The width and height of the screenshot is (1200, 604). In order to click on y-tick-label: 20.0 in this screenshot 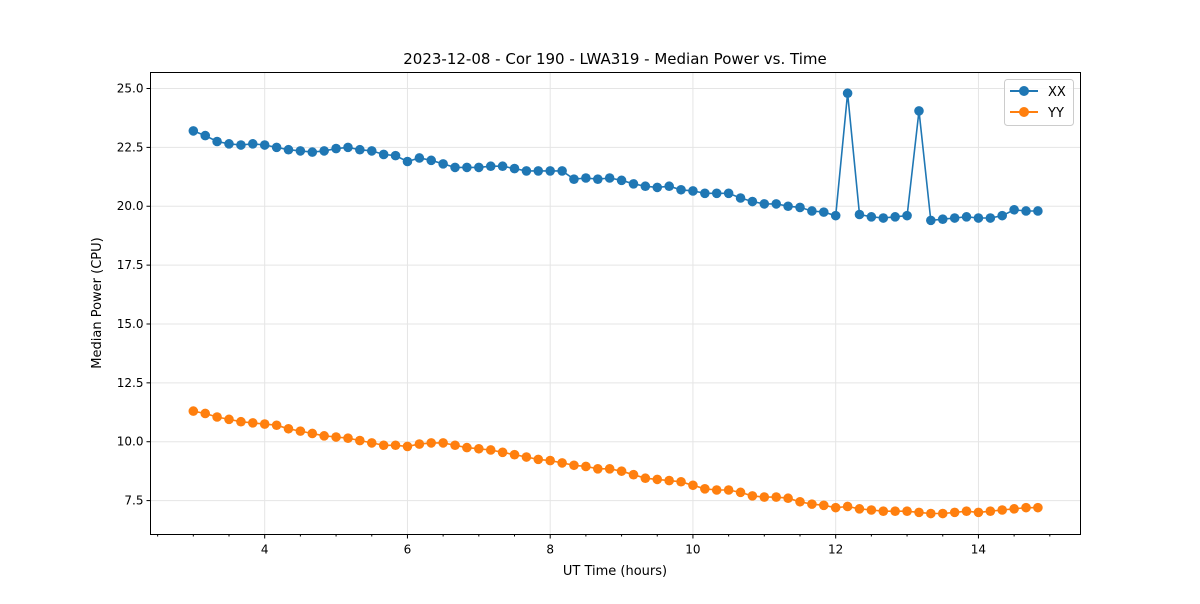, I will do `click(130, 206)`.